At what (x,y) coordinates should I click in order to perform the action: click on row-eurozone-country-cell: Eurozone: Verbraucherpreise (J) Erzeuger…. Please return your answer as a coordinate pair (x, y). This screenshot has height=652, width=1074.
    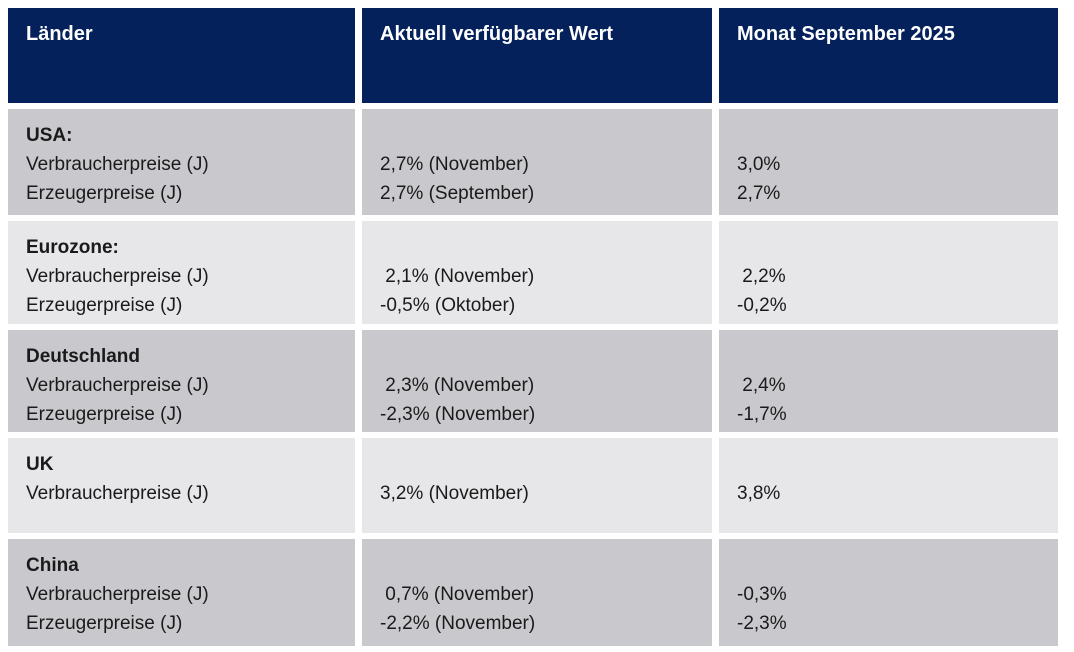
    Looking at the image, I should click on (181, 272).